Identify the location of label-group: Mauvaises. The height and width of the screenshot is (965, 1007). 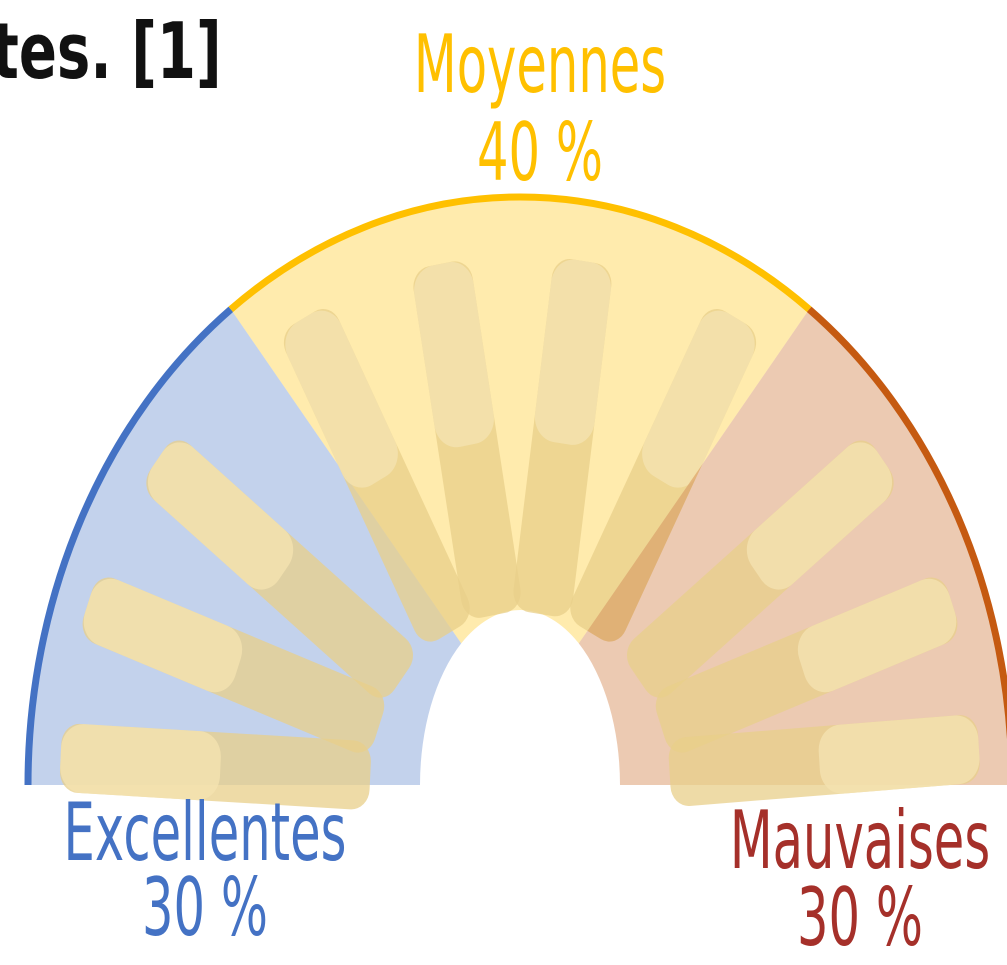
(860, 840).